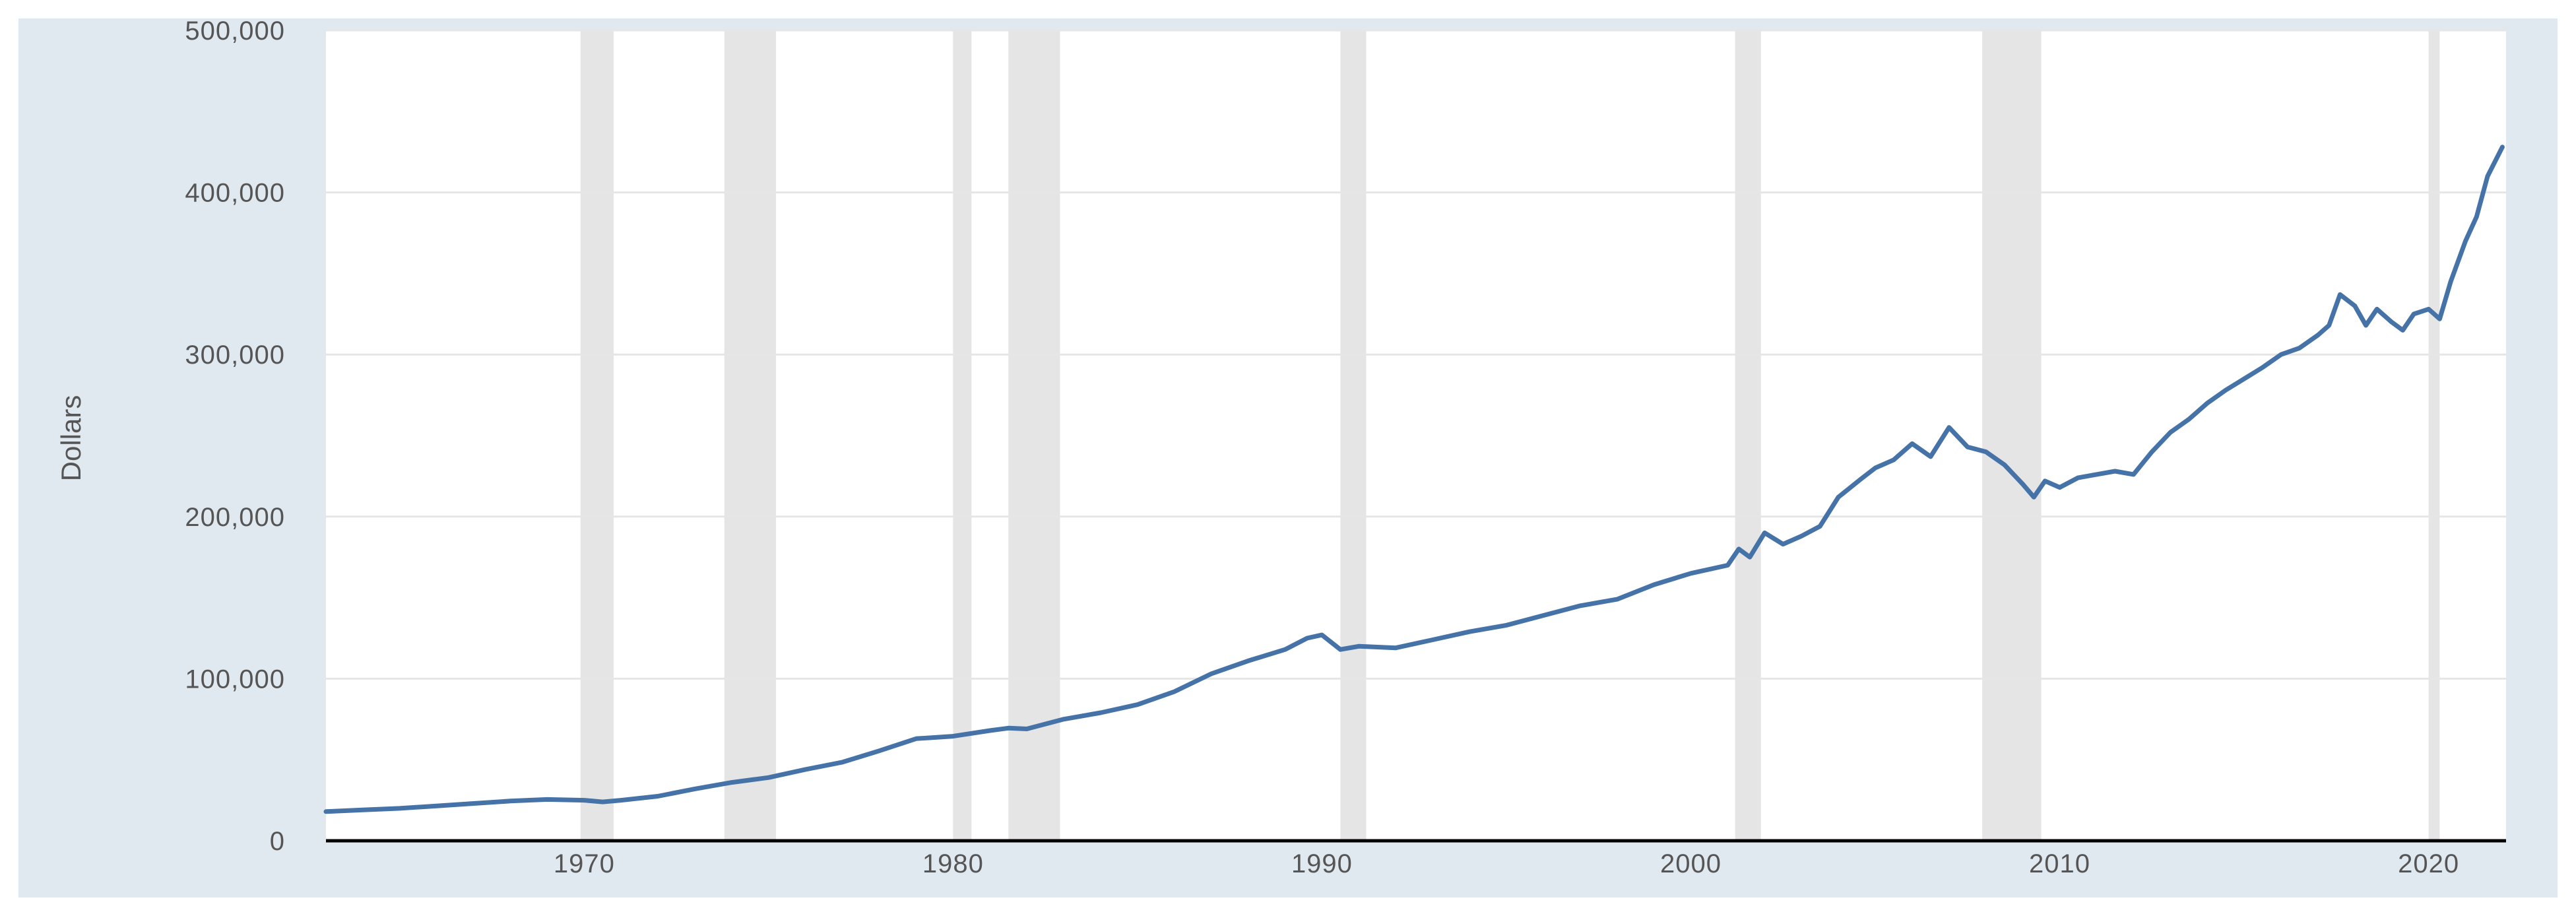 The height and width of the screenshot is (916, 2576). Describe the element at coordinates (2428, 864) in the screenshot. I see `x-tick-label: 2020` at that location.